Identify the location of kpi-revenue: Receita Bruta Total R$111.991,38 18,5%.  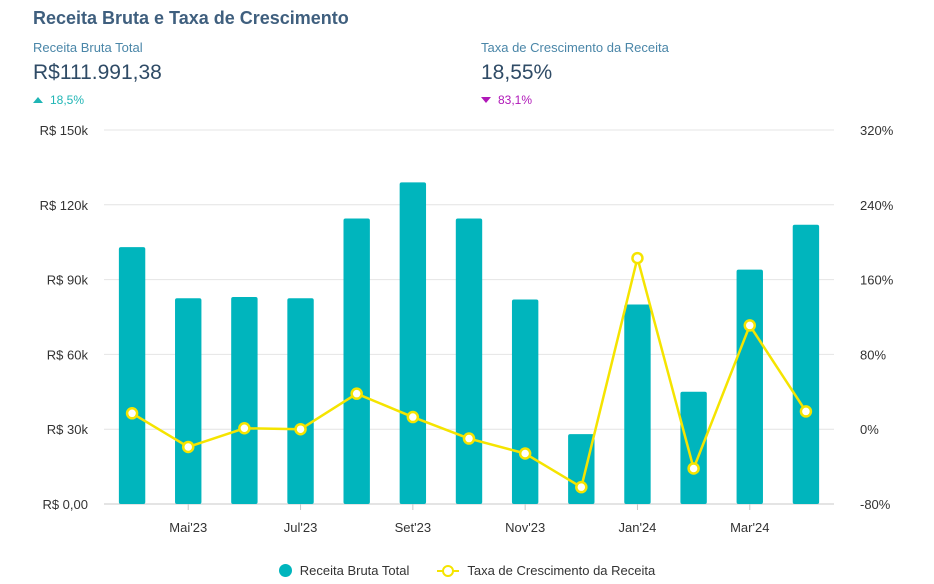
(97, 73).